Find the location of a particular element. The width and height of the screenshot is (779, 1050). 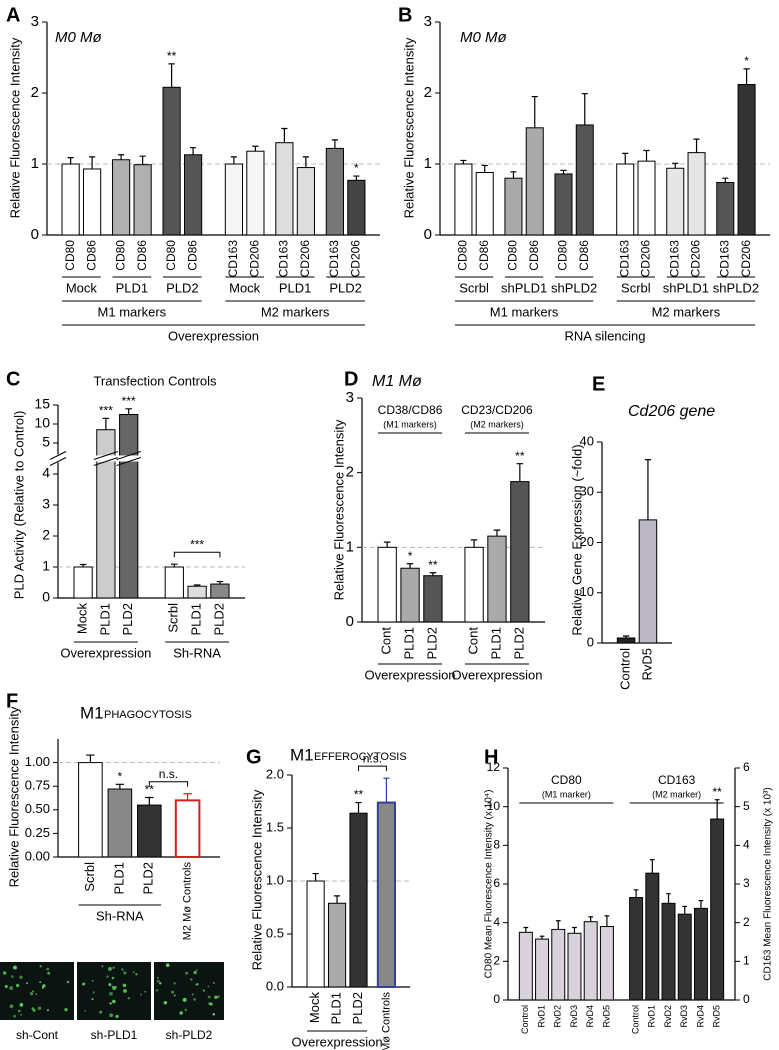

y2-tick-label: 6 is located at coordinates (746, 767).